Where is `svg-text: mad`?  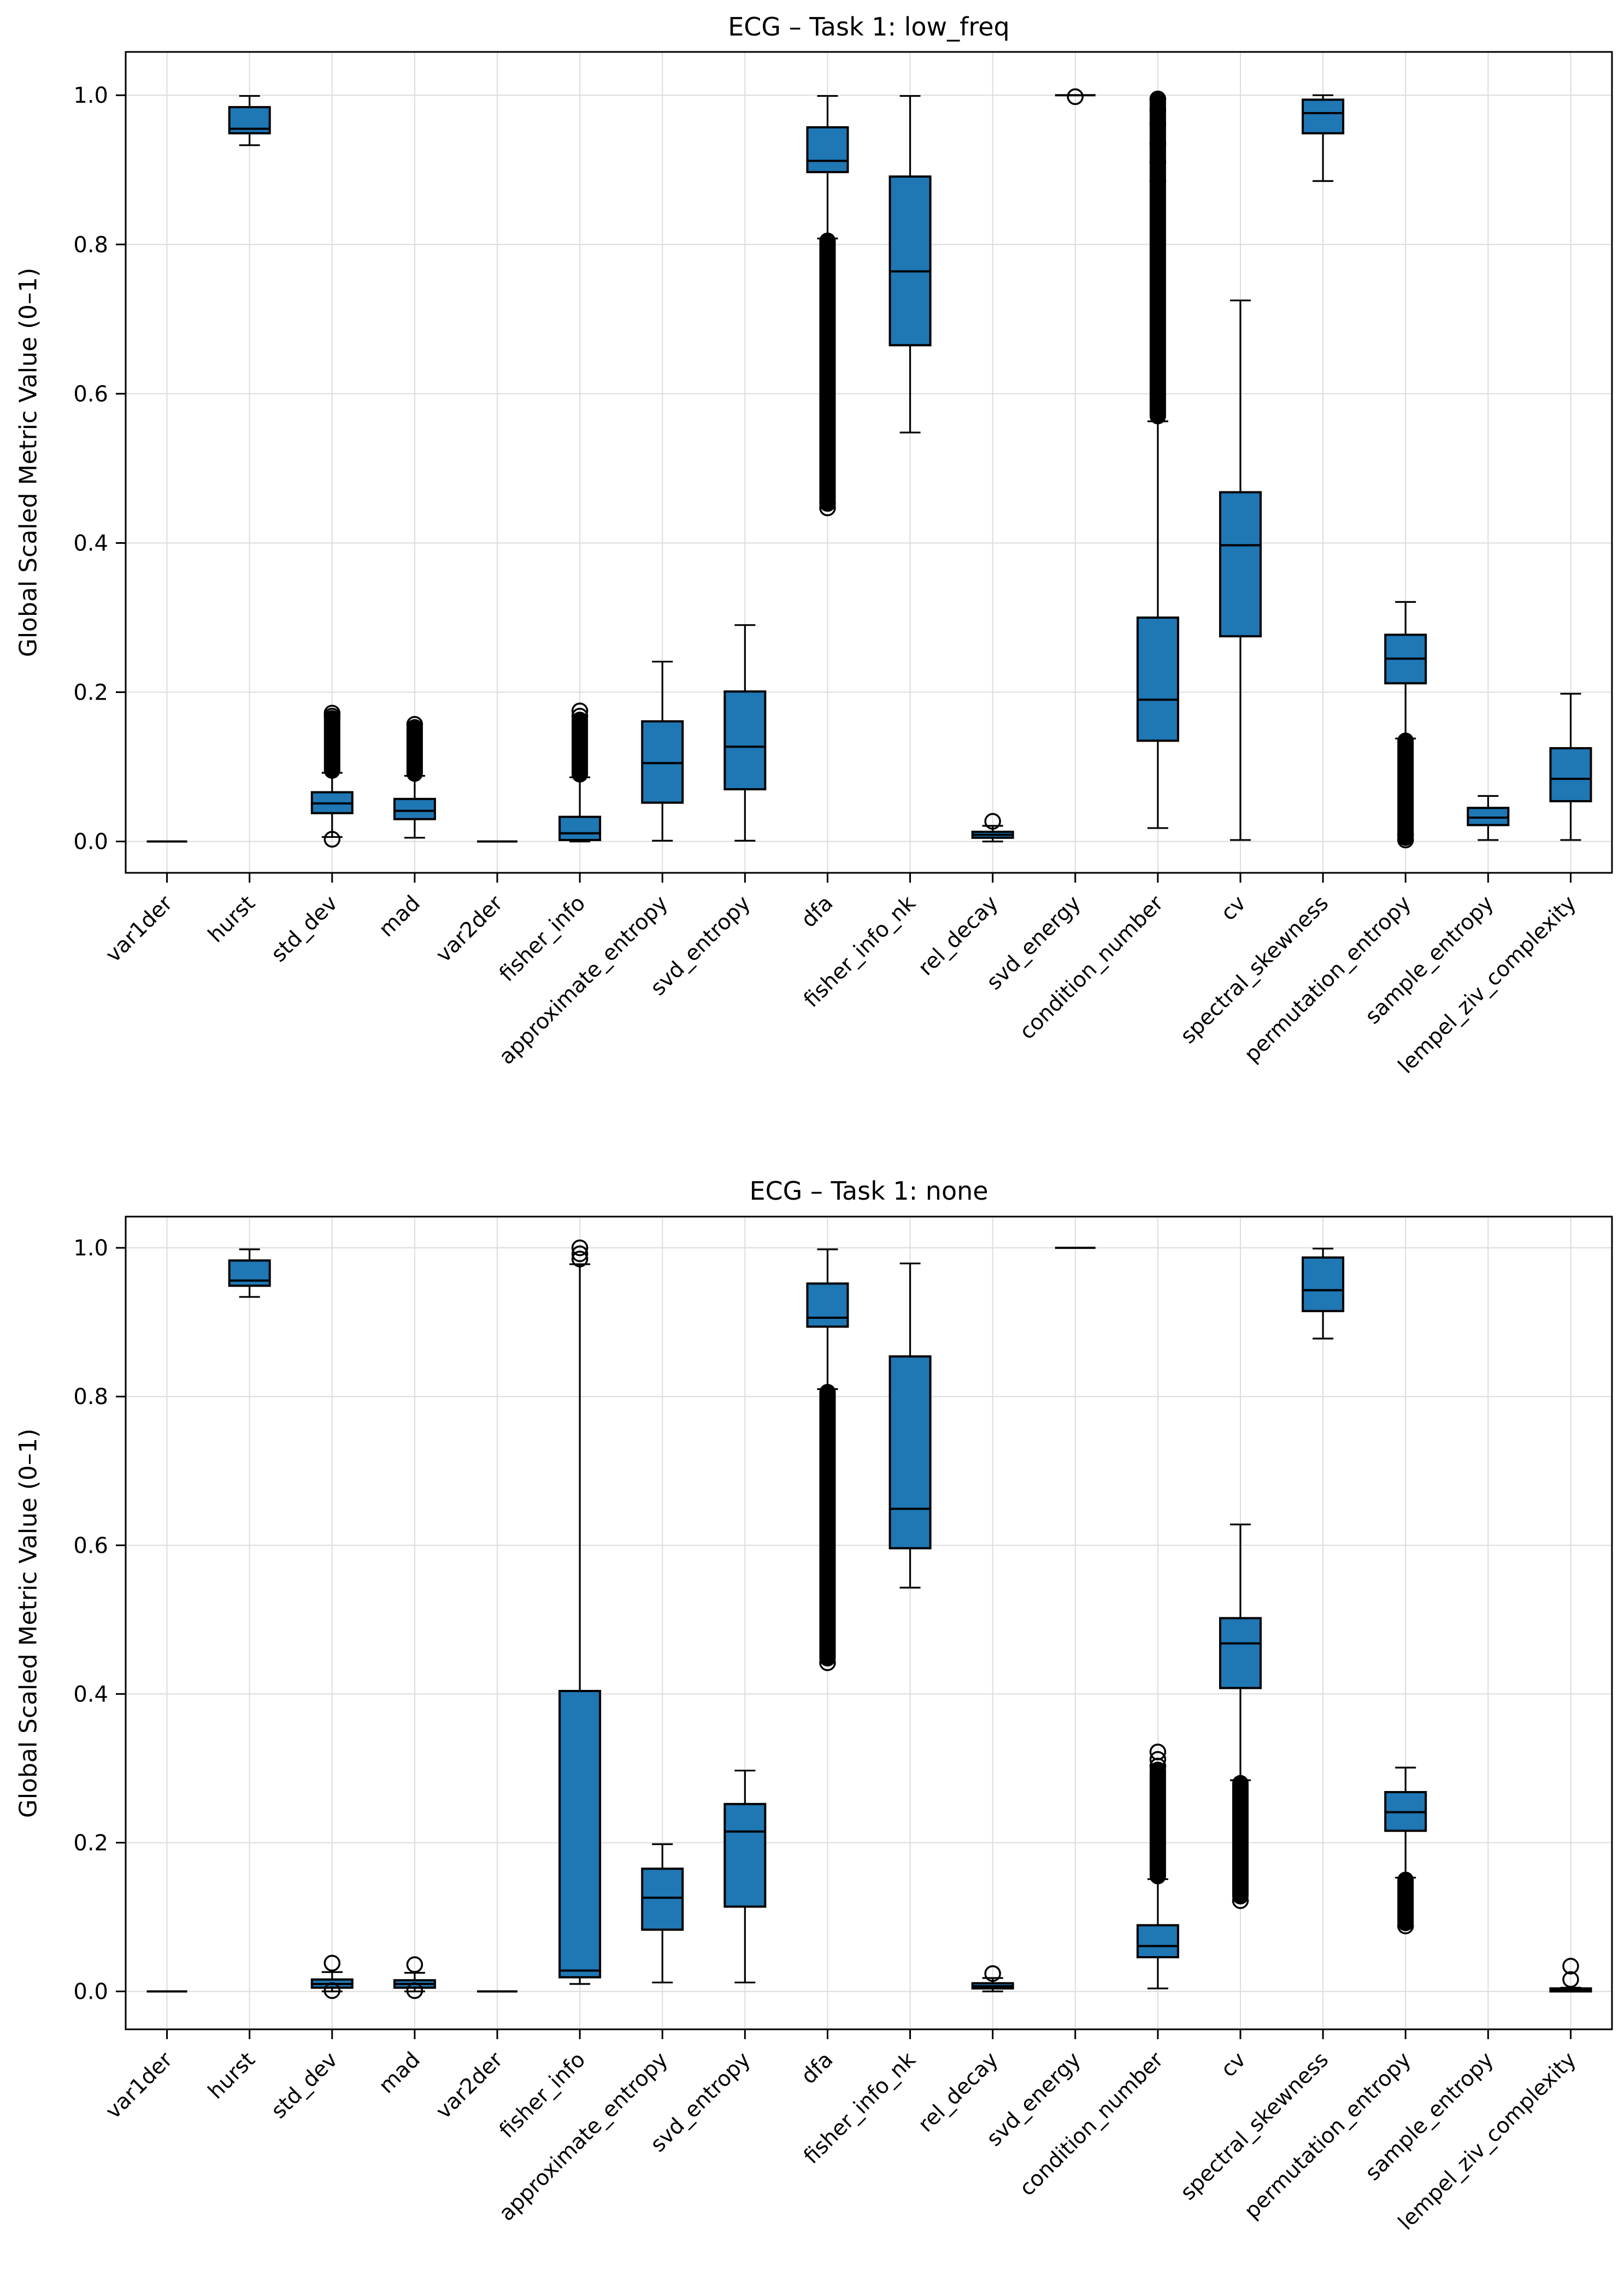
svg-text: mad is located at coordinates (399, 2072).